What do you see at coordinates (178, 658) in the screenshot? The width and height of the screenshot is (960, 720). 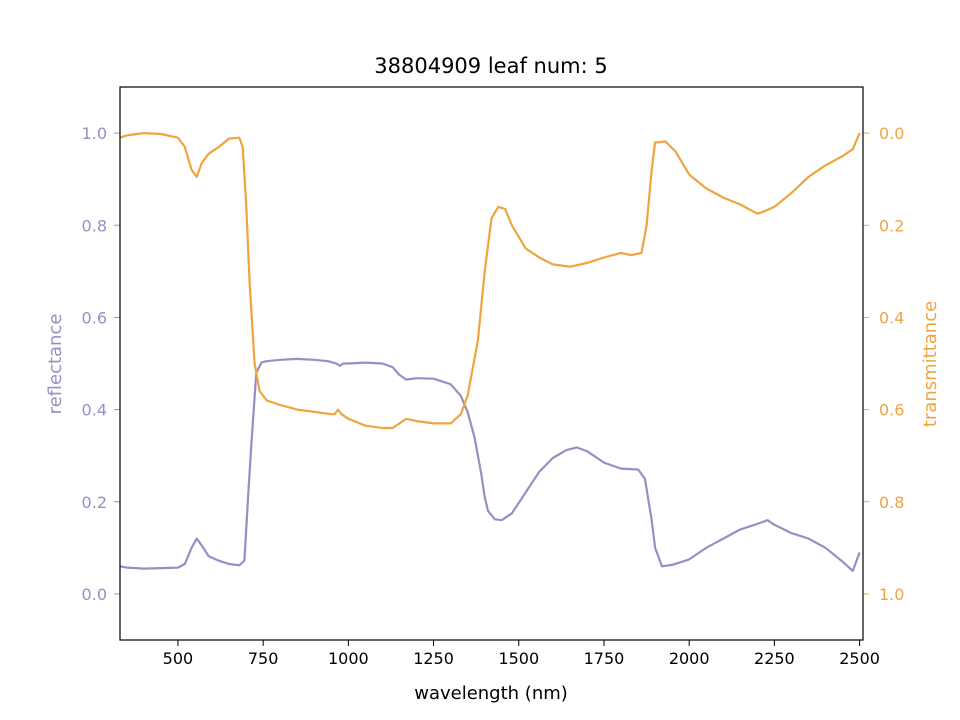 I see `x-tick-label: 500` at bounding box center [178, 658].